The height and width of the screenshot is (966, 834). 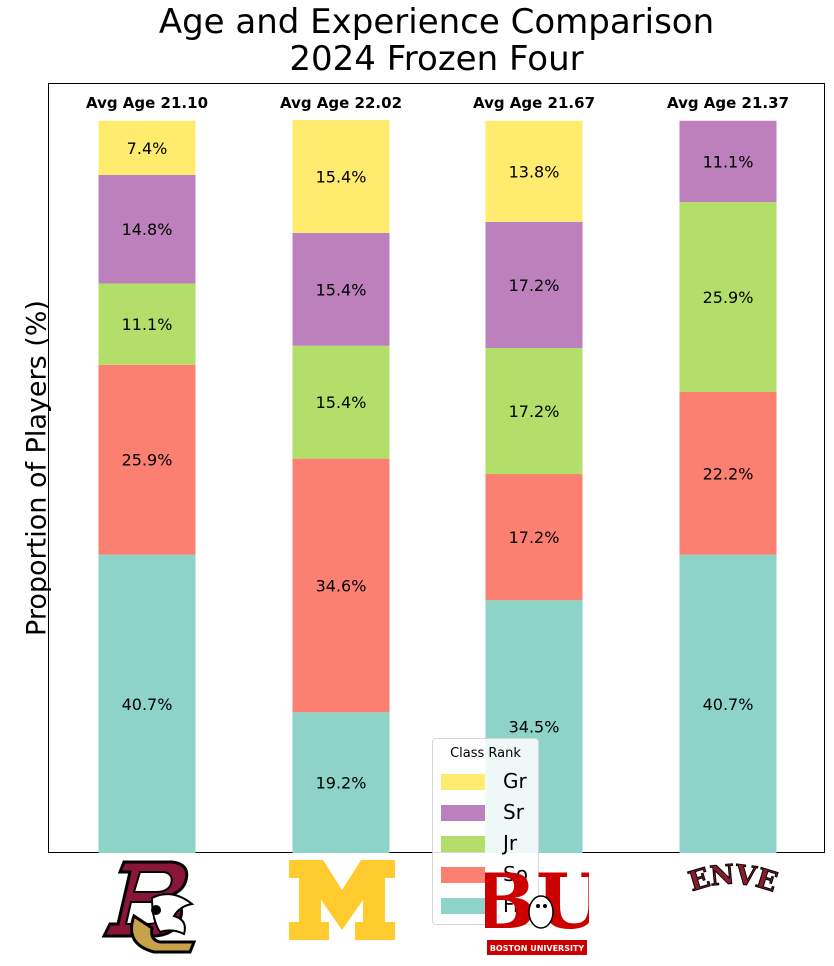 What do you see at coordinates (537, 907) in the screenshot?
I see `boston-university-logo: BU BOSTON UNIVERSITY` at bounding box center [537, 907].